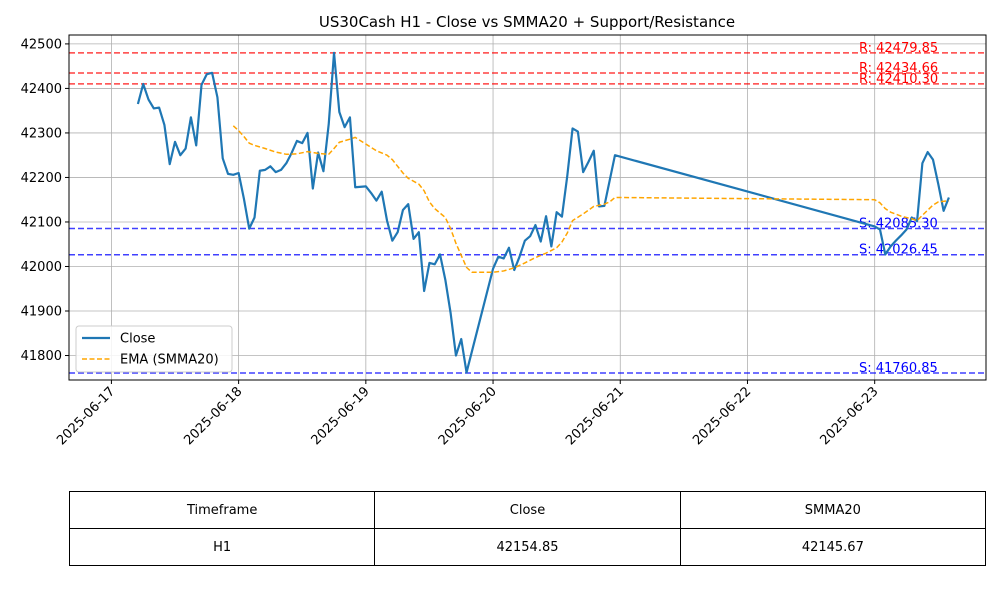  I want to click on y-tick-label: 42200, so click(41, 178).